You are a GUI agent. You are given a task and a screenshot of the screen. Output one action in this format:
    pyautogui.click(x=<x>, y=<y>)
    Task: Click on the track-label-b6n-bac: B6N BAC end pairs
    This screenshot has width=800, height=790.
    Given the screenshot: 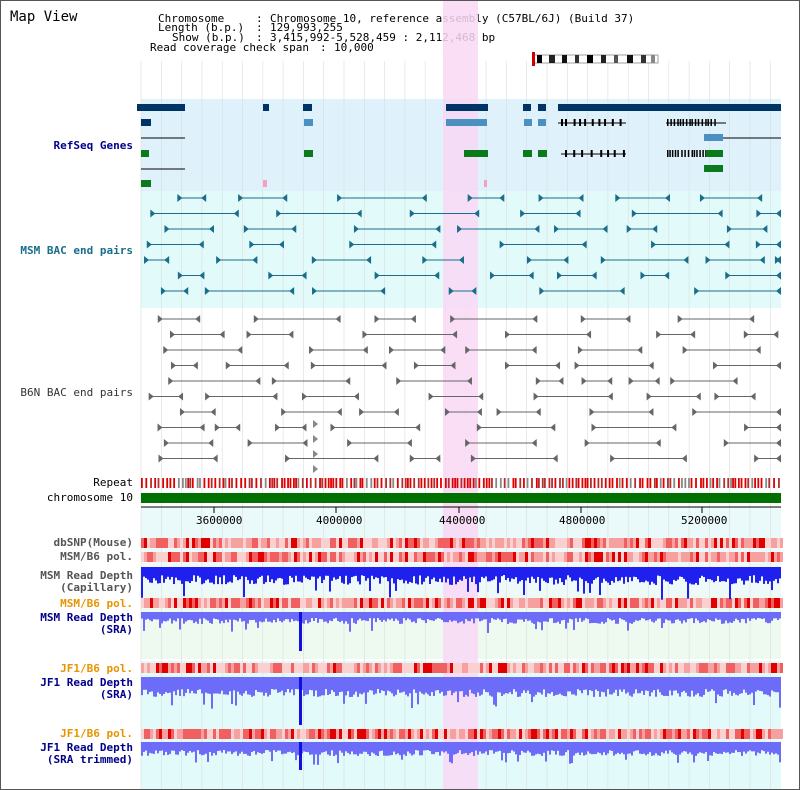 What is the action you would take?
    pyautogui.click(x=76, y=392)
    